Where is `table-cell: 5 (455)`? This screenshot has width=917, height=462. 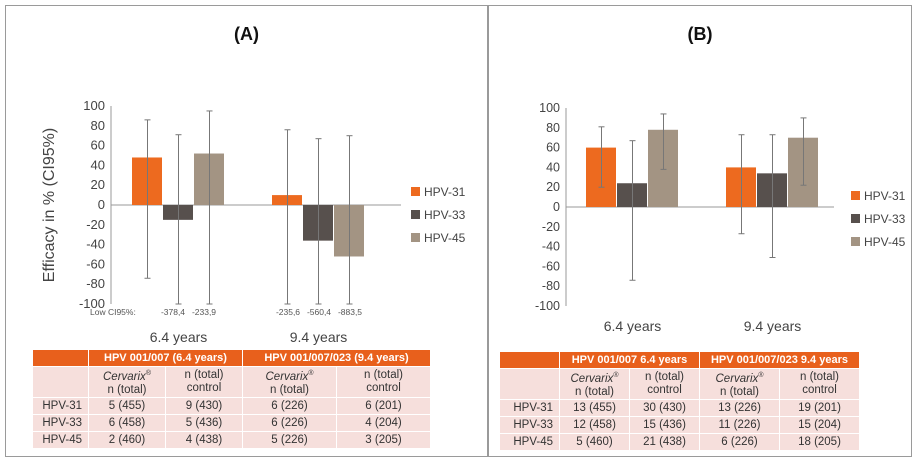 table-cell: 5 (455) is located at coordinates (127, 406).